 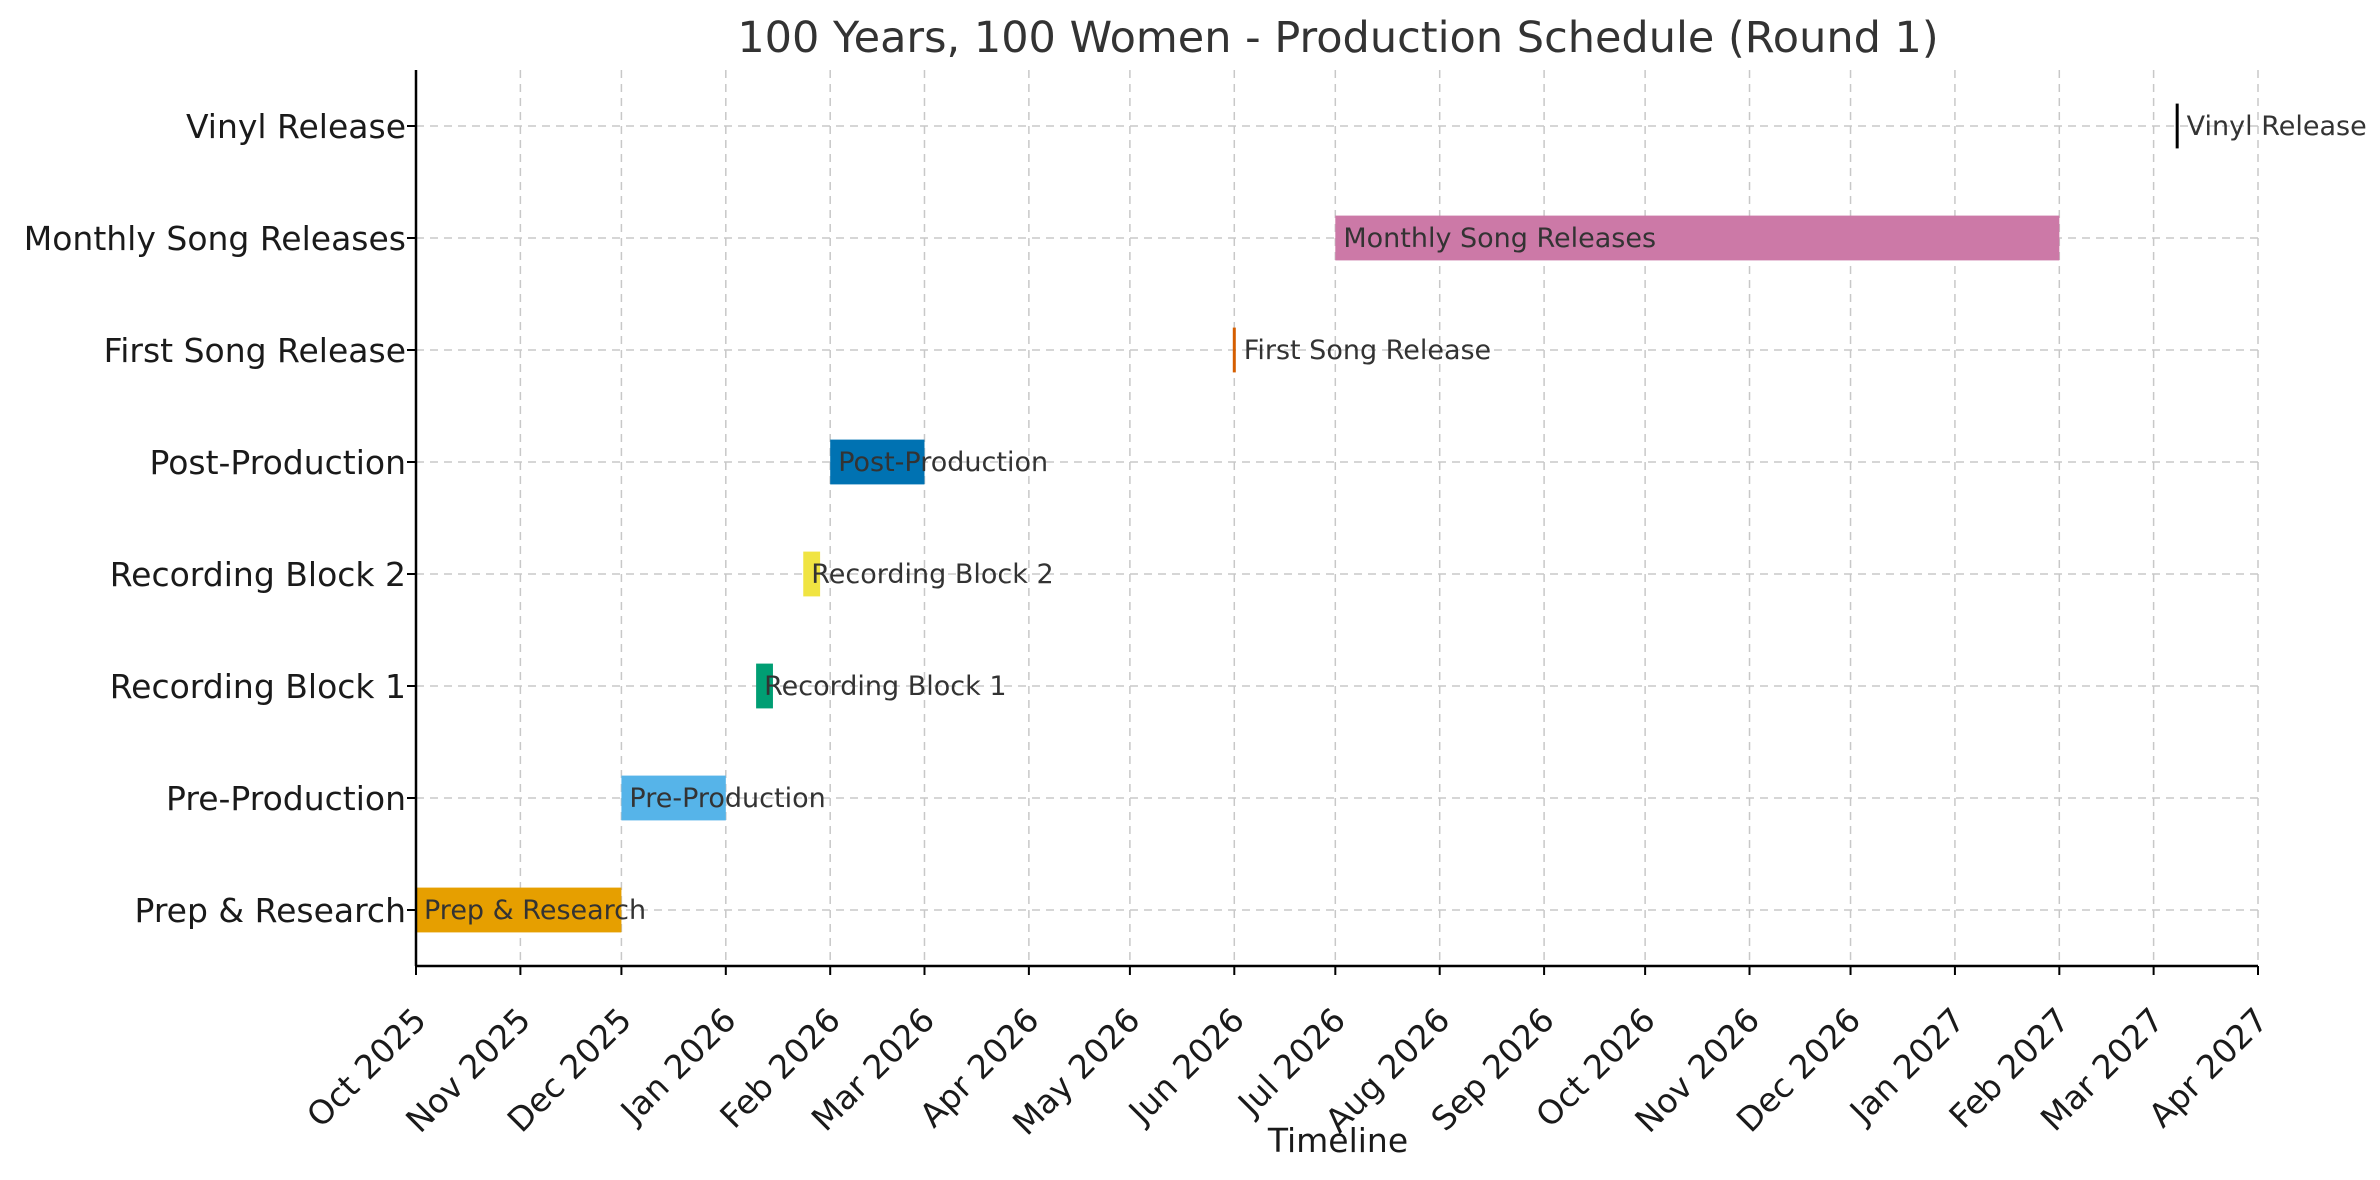 I want to click on task-bar-label: Prep & Research, so click(x=535, y=910).